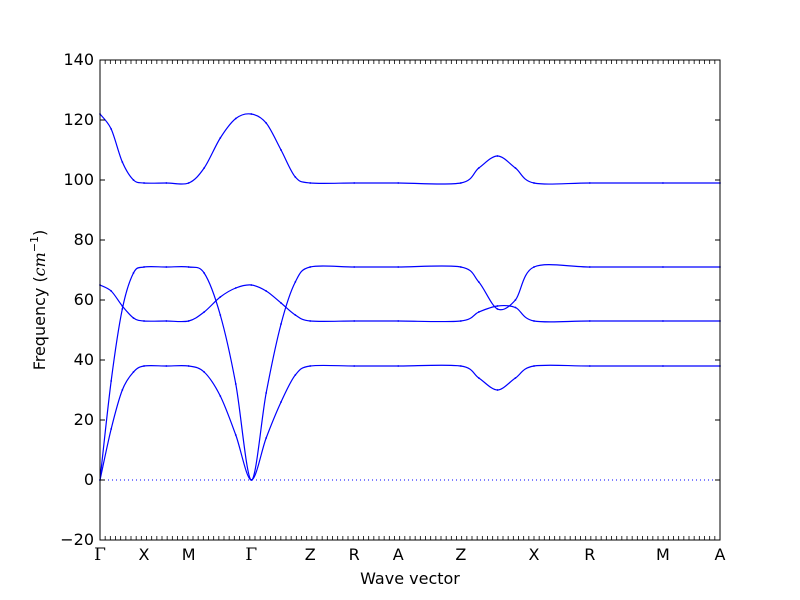 The image size is (800, 600). What do you see at coordinates (78, 59) in the screenshot?
I see `y-tick-label: 140` at bounding box center [78, 59].